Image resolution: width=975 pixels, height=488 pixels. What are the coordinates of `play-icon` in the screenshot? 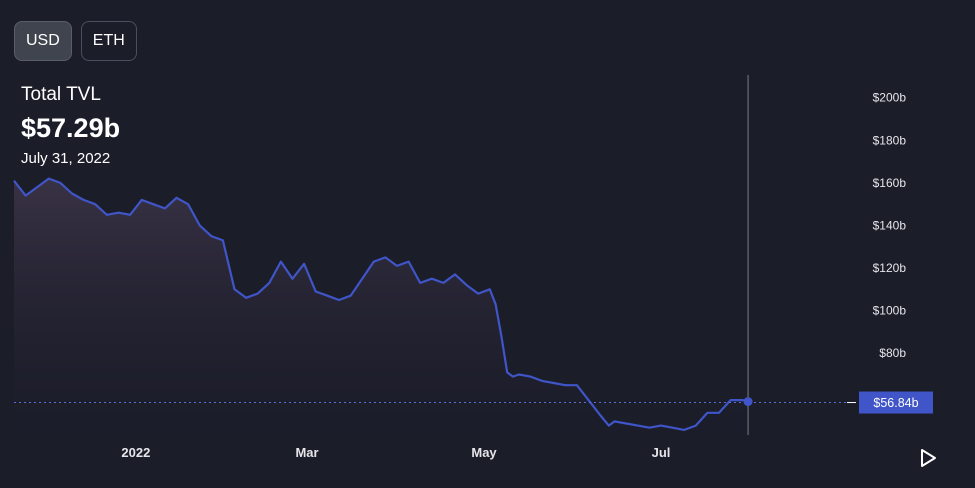 It's located at (928, 458).